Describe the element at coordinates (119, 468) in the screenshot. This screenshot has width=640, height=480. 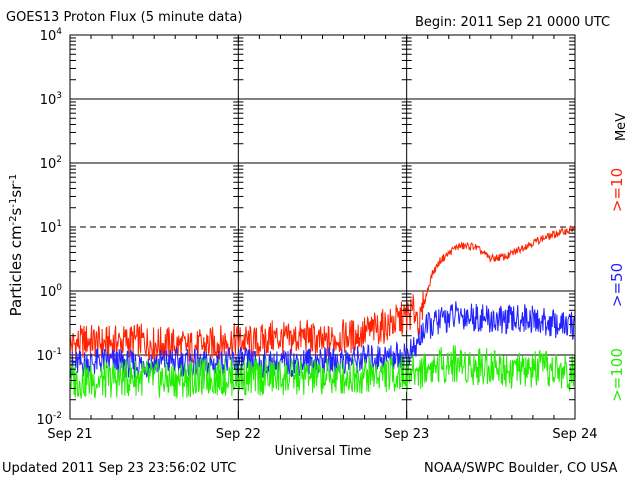
I see `updated-time: Updated 2011 Sep 23 23:56:02 UTC` at that location.